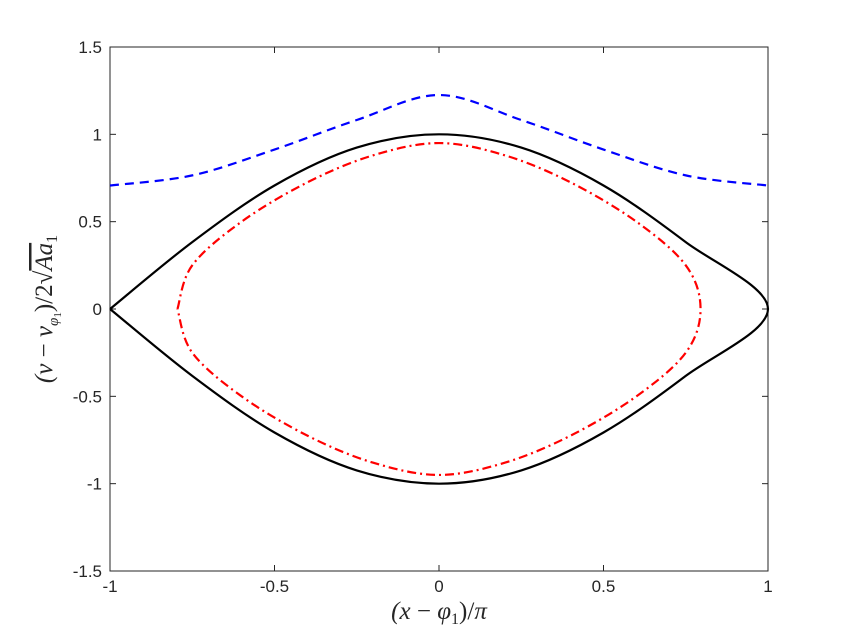 The width and height of the screenshot is (850, 640). I want to click on x-tick-label: 0.5, so click(604, 586).